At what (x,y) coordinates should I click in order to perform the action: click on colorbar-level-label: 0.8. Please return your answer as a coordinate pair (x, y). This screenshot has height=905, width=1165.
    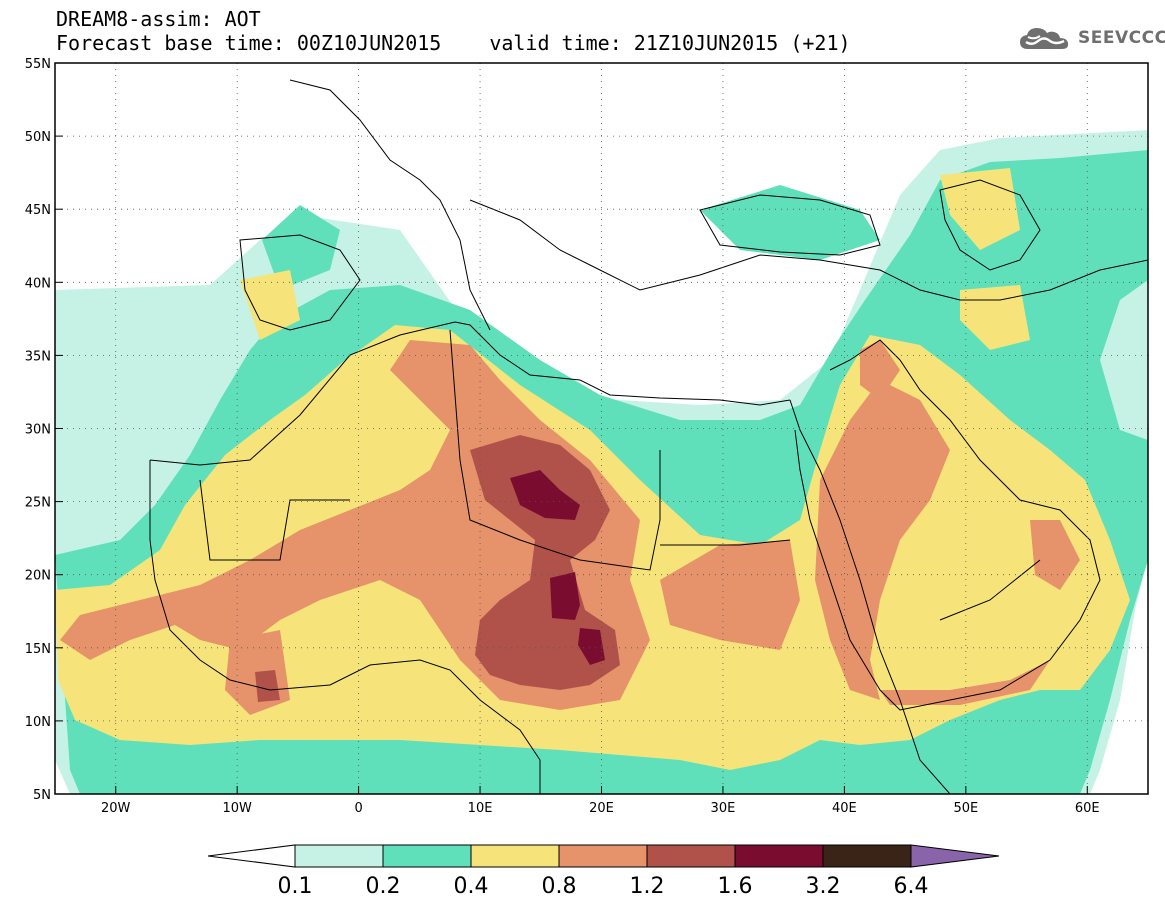
    Looking at the image, I should click on (559, 886).